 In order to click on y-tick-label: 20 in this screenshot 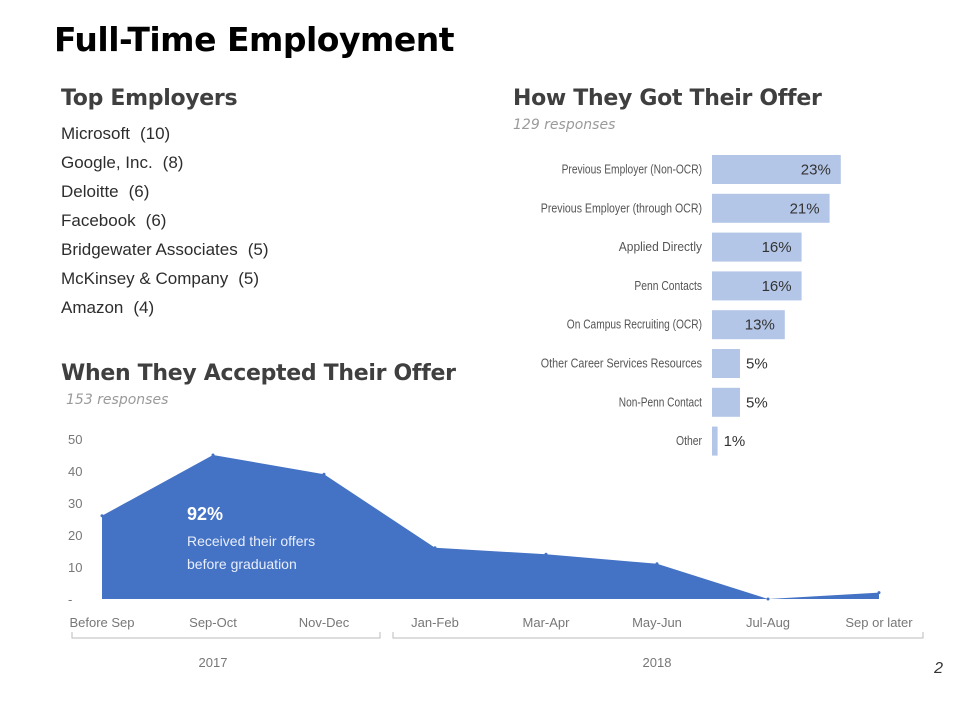, I will do `click(75, 535)`.